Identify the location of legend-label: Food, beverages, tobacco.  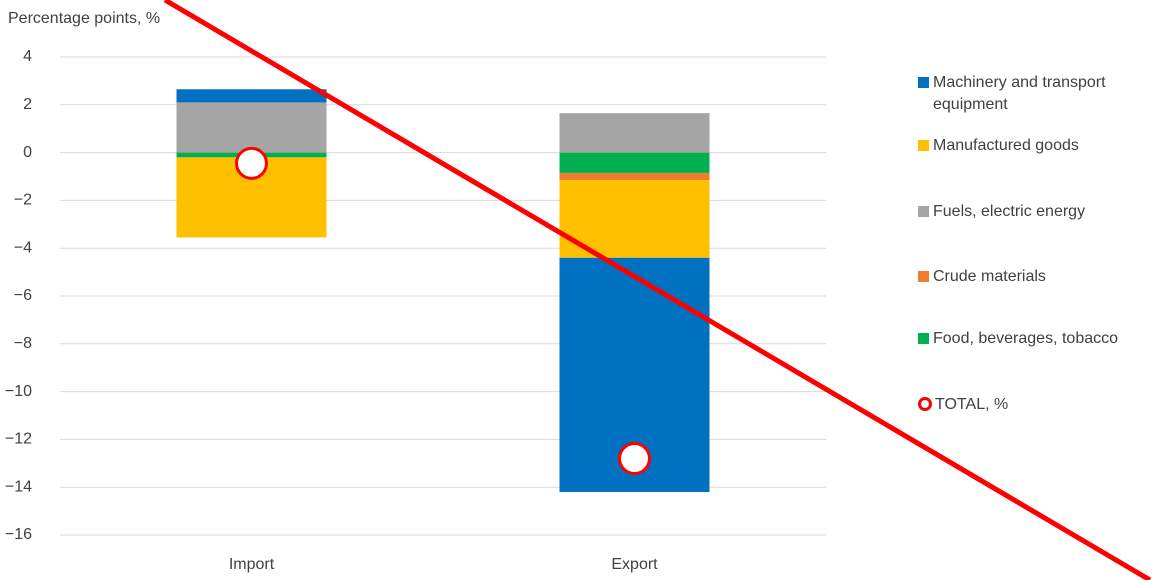
(1026, 338).